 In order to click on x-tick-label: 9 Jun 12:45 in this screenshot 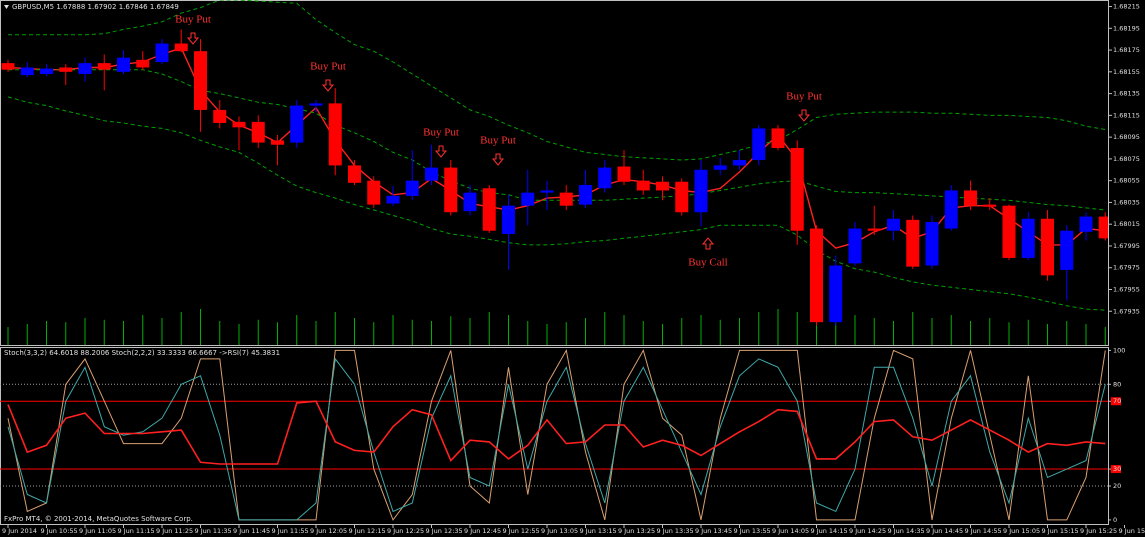, I will do `click(482, 531)`.